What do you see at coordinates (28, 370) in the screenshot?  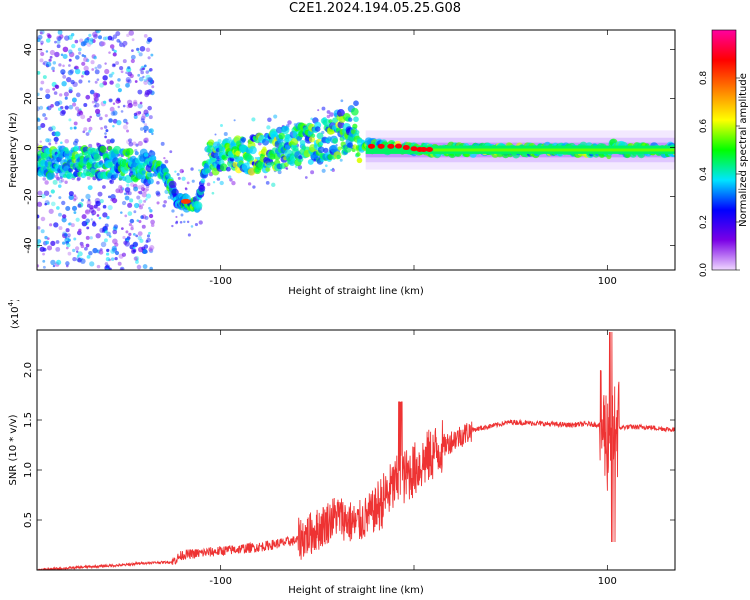 I see `snr-y-tick-label: 2.0` at bounding box center [28, 370].